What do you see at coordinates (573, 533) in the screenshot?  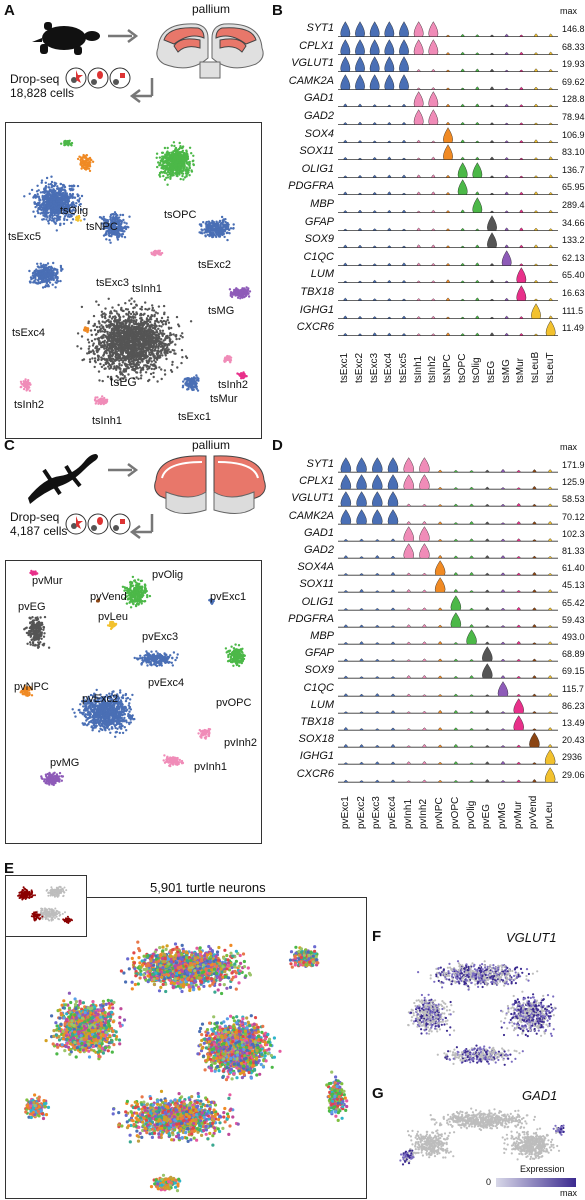 I see `max-value: 102.3` at bounding box center [573, 533].